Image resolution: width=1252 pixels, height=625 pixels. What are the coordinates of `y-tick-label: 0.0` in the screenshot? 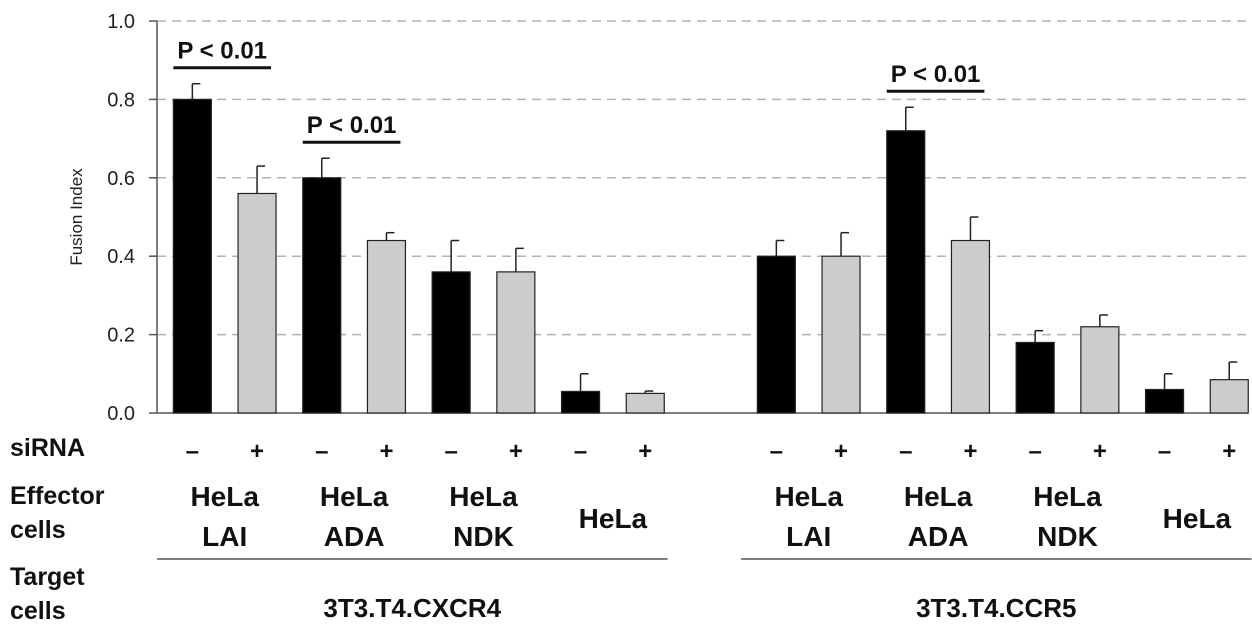 It's located at (121, 414).